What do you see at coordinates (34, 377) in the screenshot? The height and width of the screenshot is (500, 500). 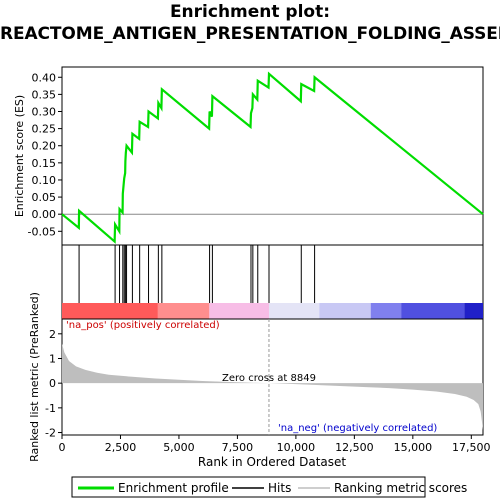 I see `metric-y-axis-label: Ranked list metric (PreRanked)` at bounding box center [34, 377].